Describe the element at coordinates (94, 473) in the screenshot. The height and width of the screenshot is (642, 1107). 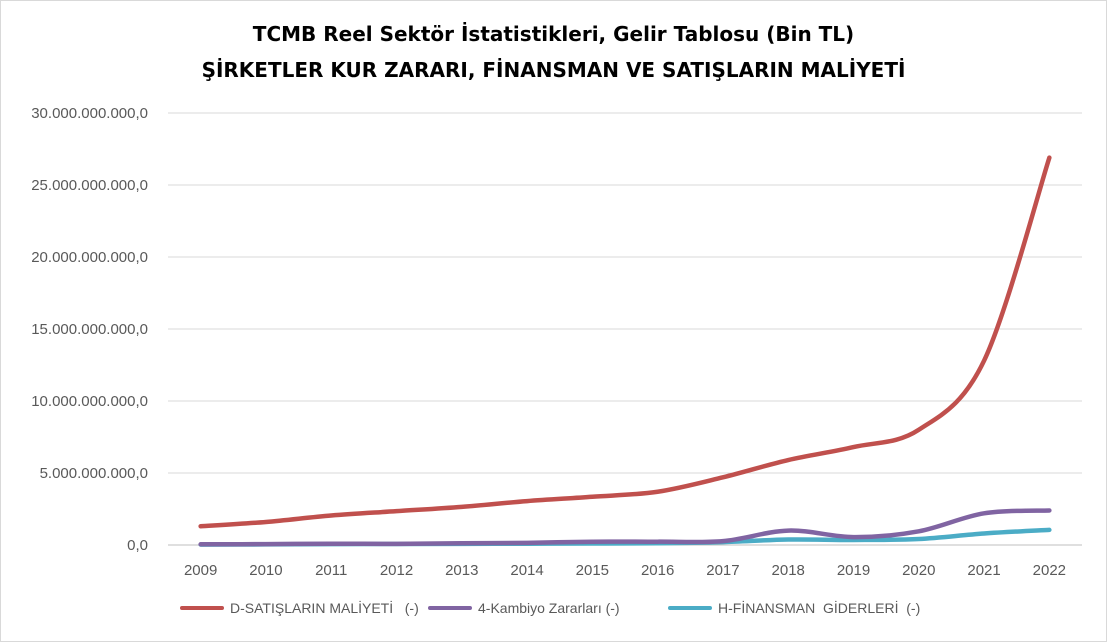
I see `y-tick-label: 5.000.000.000,0` at that location.